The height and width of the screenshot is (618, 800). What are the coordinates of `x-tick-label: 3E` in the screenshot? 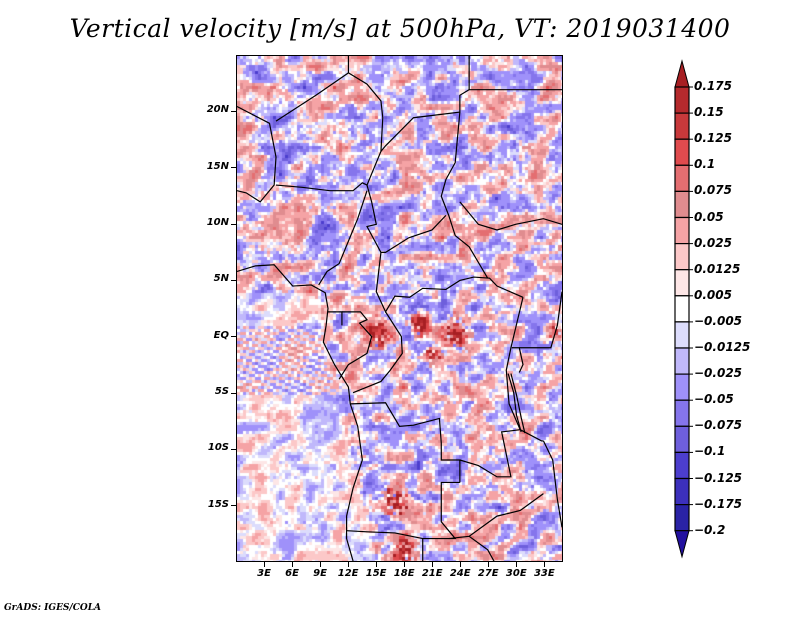 It's located at (264, 573).